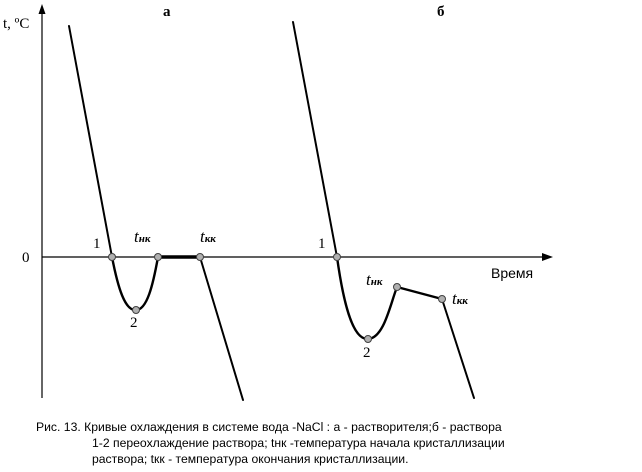 This screenshot has width=642, height=472. I want to click on curve-b-point-2-label: 2, so click(367, 353).